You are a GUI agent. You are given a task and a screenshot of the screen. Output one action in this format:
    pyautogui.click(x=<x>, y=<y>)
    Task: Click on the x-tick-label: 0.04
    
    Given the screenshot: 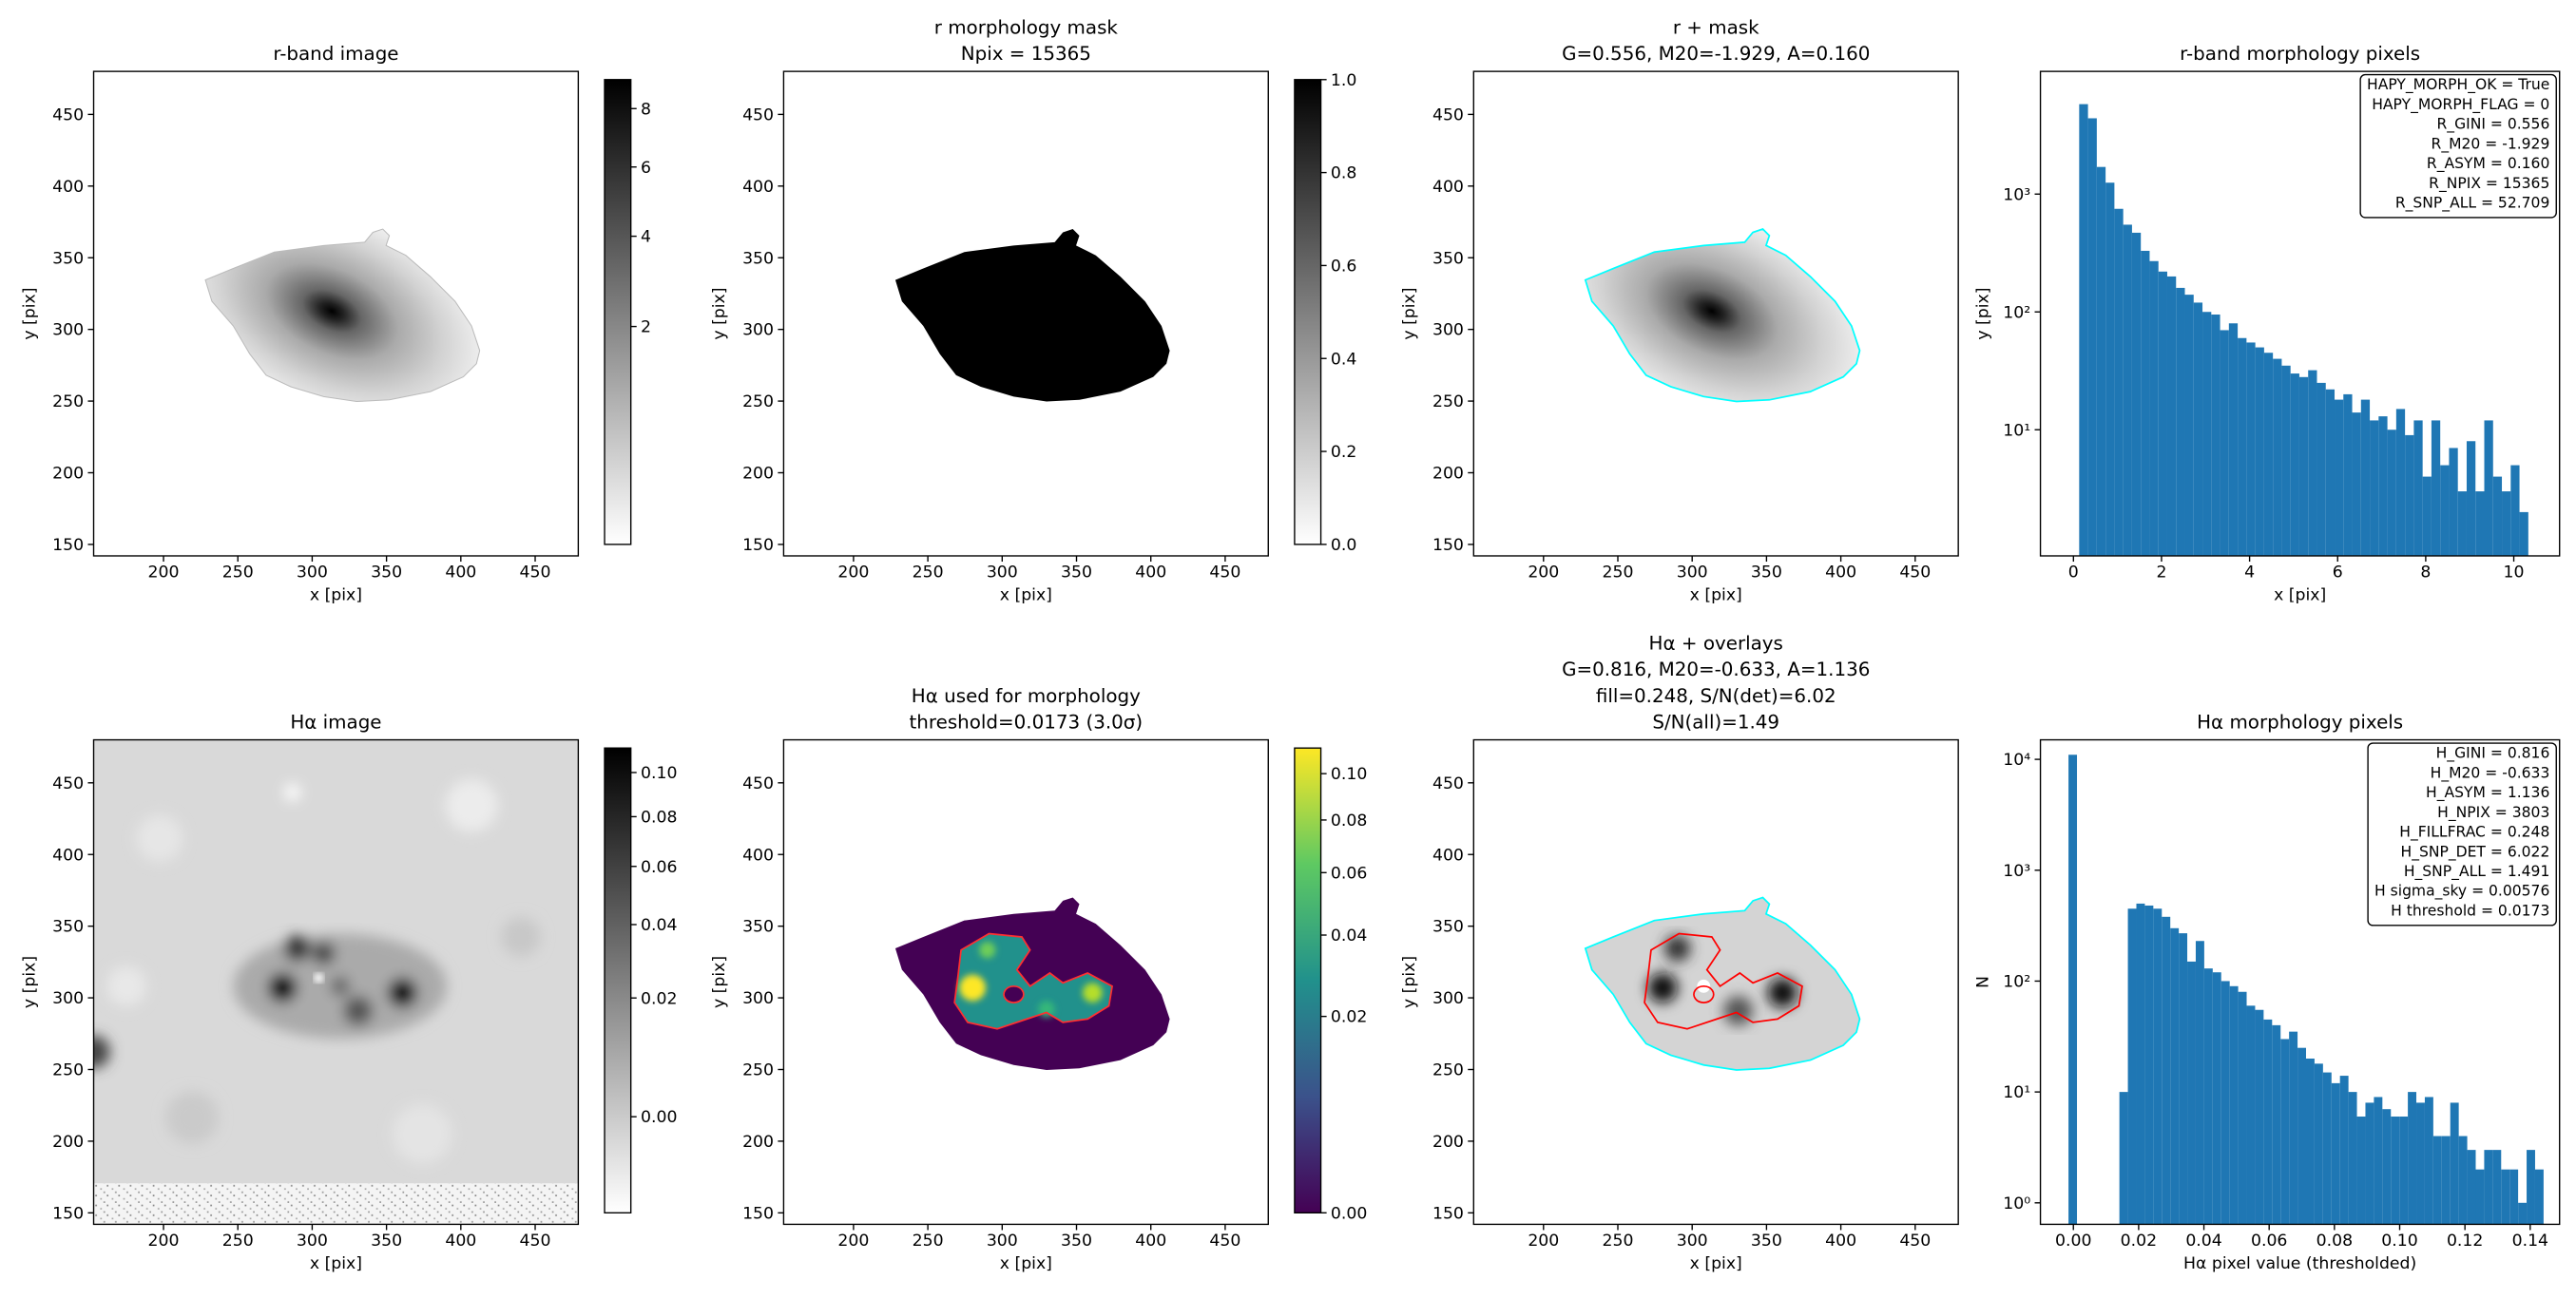 What is the action you would take?
    pyautogui.click(x=2203, y=1241)
    